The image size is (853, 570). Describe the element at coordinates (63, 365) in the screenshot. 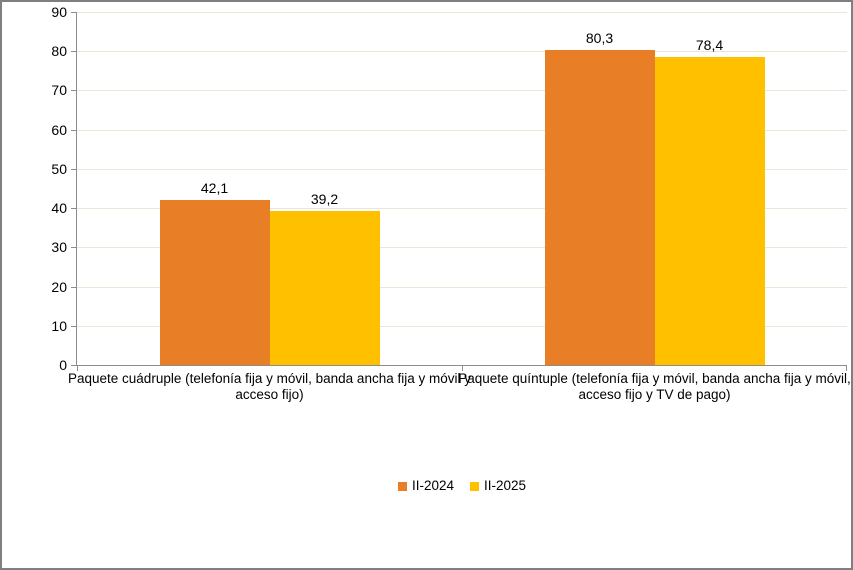

I see `y-axis-tick-label: 0` at that location.